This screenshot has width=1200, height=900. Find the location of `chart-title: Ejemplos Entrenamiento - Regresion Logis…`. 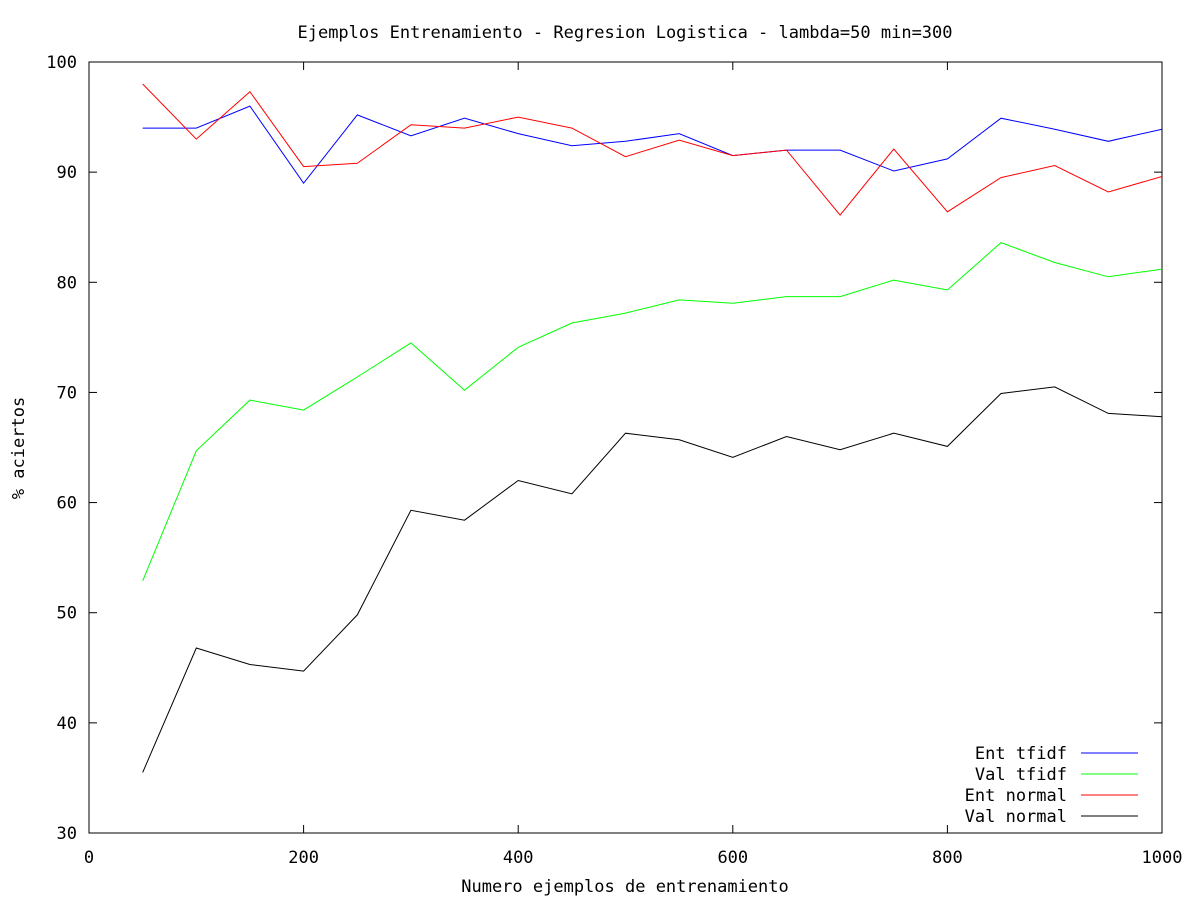

chart-title: Ejemplos Entrenamiento - Regresion Logis… is located at coordinates (624, 33).